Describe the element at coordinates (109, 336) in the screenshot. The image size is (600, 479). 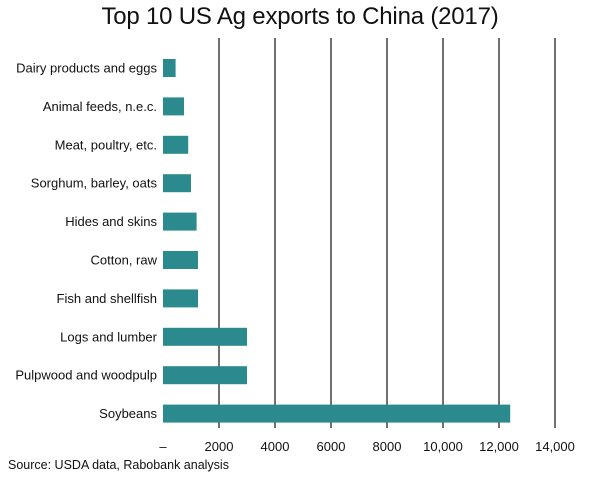
I see `category-label-7: Logs and lumber` at that location.